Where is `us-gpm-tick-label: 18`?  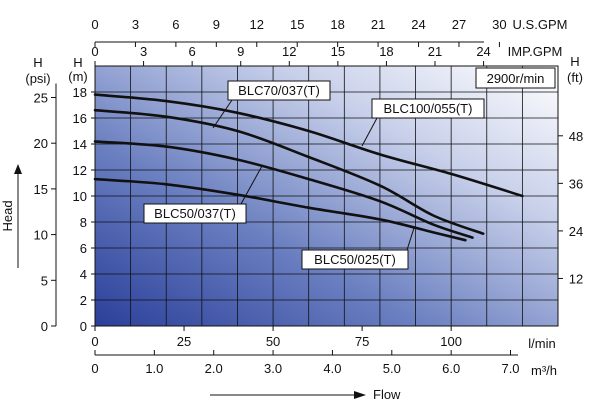 us-gpm-tick-label: 18 is located at coordinates (337, 24).